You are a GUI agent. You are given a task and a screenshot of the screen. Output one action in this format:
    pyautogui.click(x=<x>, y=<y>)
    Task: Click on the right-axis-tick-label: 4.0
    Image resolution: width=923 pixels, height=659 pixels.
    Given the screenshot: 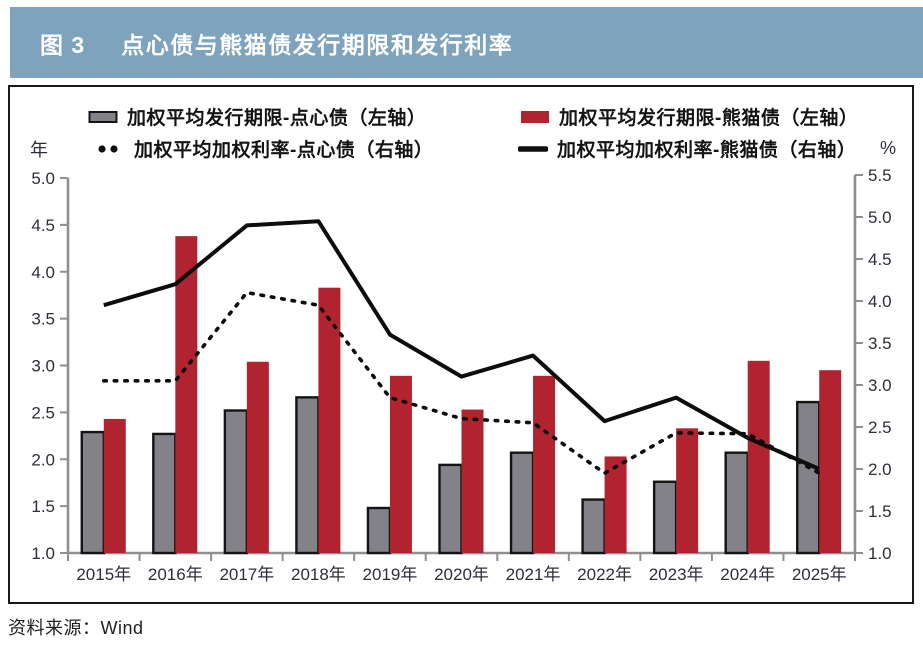 What is the action you would take?
    pyautogui.click(x=880, y=301)
    